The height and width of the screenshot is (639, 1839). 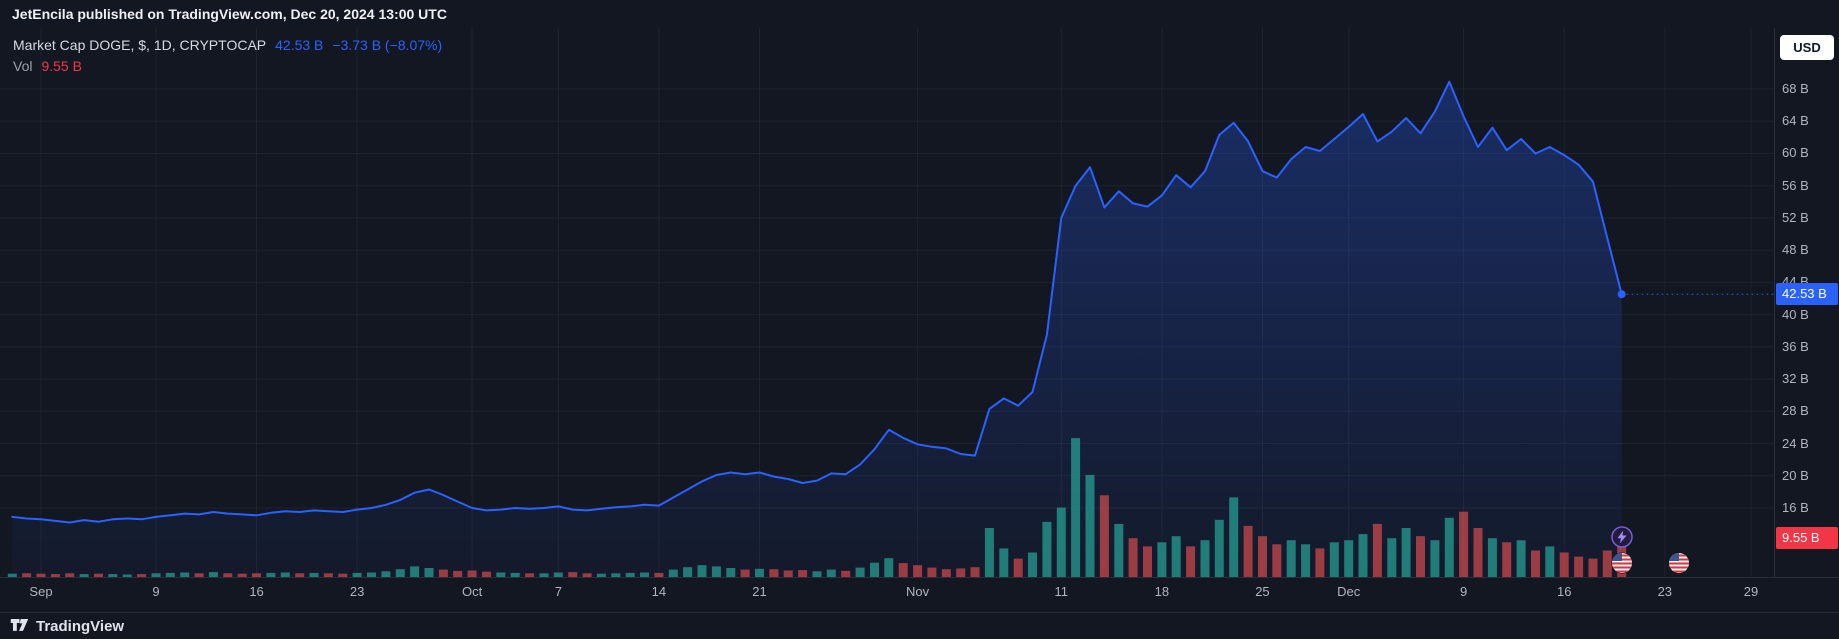 What do you see at coordinates (1751, 591) in the screenshot?
I see `time-tick-label: 29` at bounding box center [1751, 591].